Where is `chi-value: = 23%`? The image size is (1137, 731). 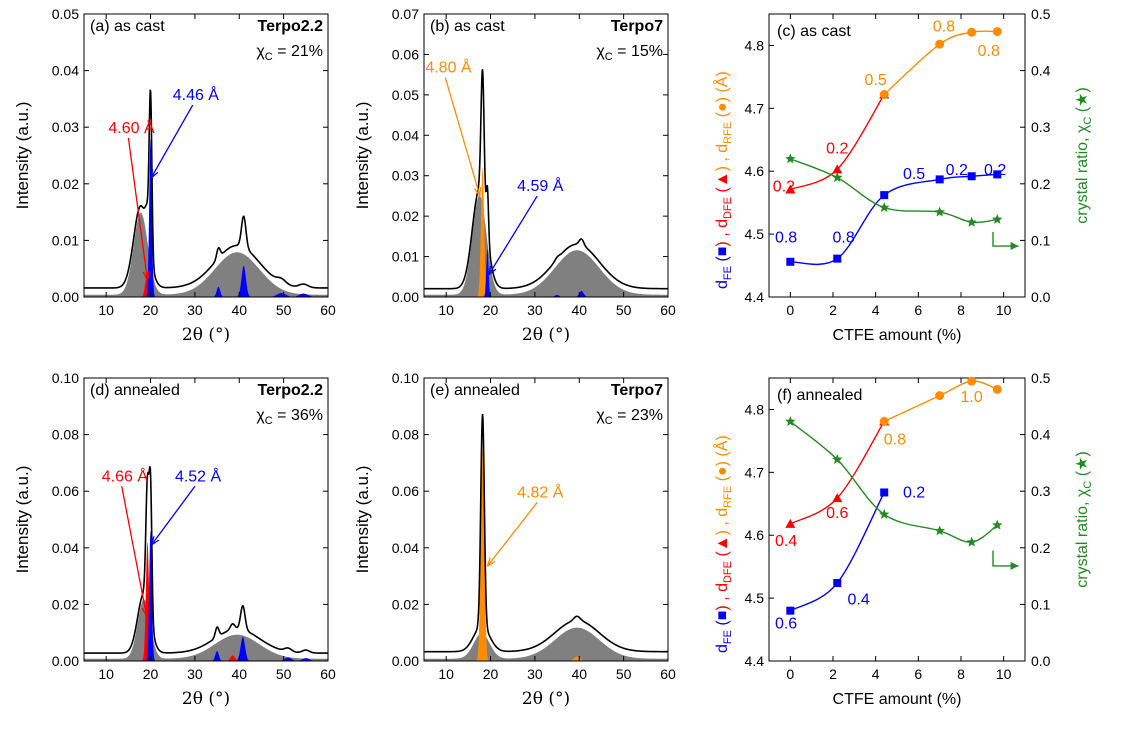 chi-value: = 23% is located at coordinates (638, 415).